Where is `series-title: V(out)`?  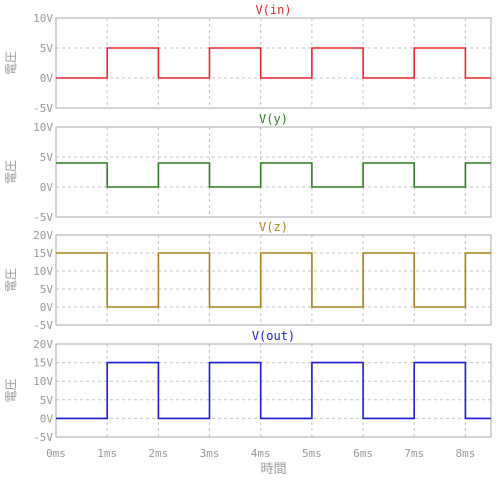 series-title: V(out) is located at coordinates (273, 336).